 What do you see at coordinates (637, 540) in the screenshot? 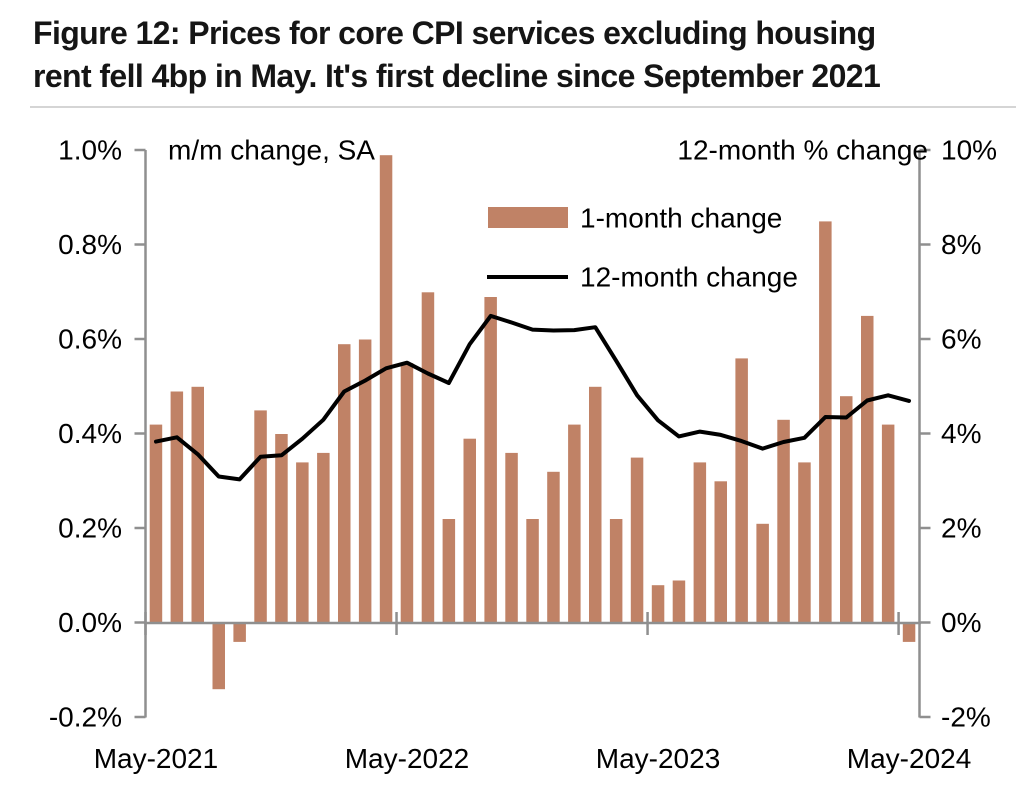
I see `bar-Apr-2023` at bounding box center [637, 540].